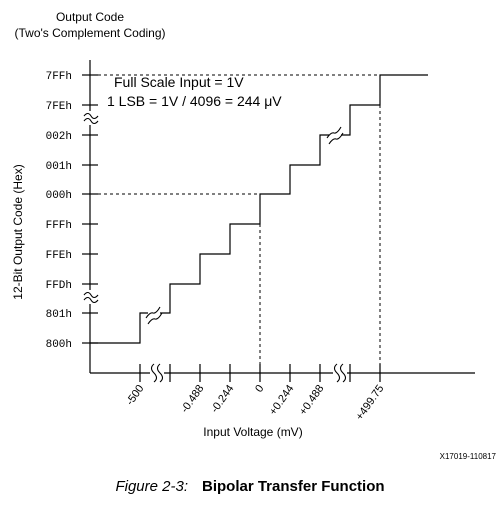 This screenshot has height=510, width=500. Describe the element at coordinates (120, 328) in the screenshot. I see `transfer-staircase-lower` at that location.